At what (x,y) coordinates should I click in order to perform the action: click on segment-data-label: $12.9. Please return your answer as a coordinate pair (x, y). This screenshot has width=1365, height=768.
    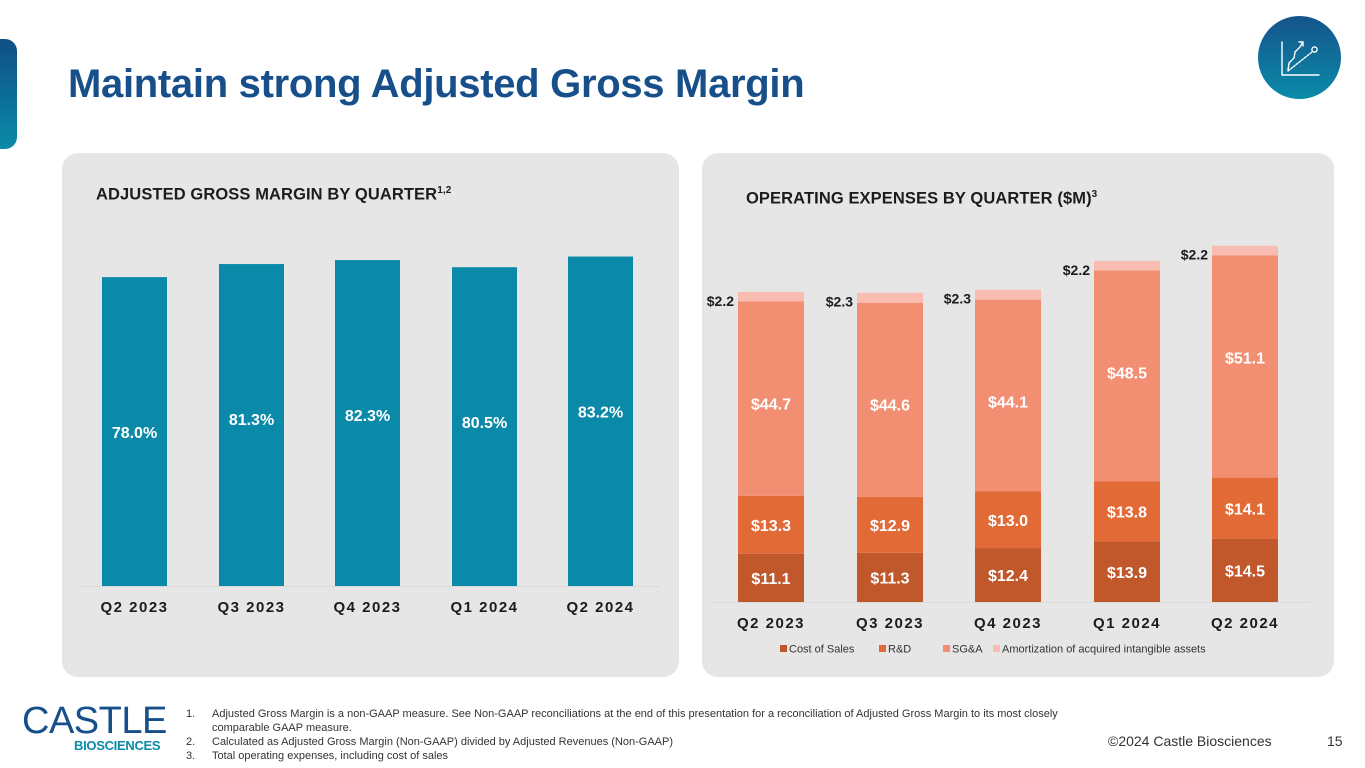
    Looking at the image, I should click on (890, 526).